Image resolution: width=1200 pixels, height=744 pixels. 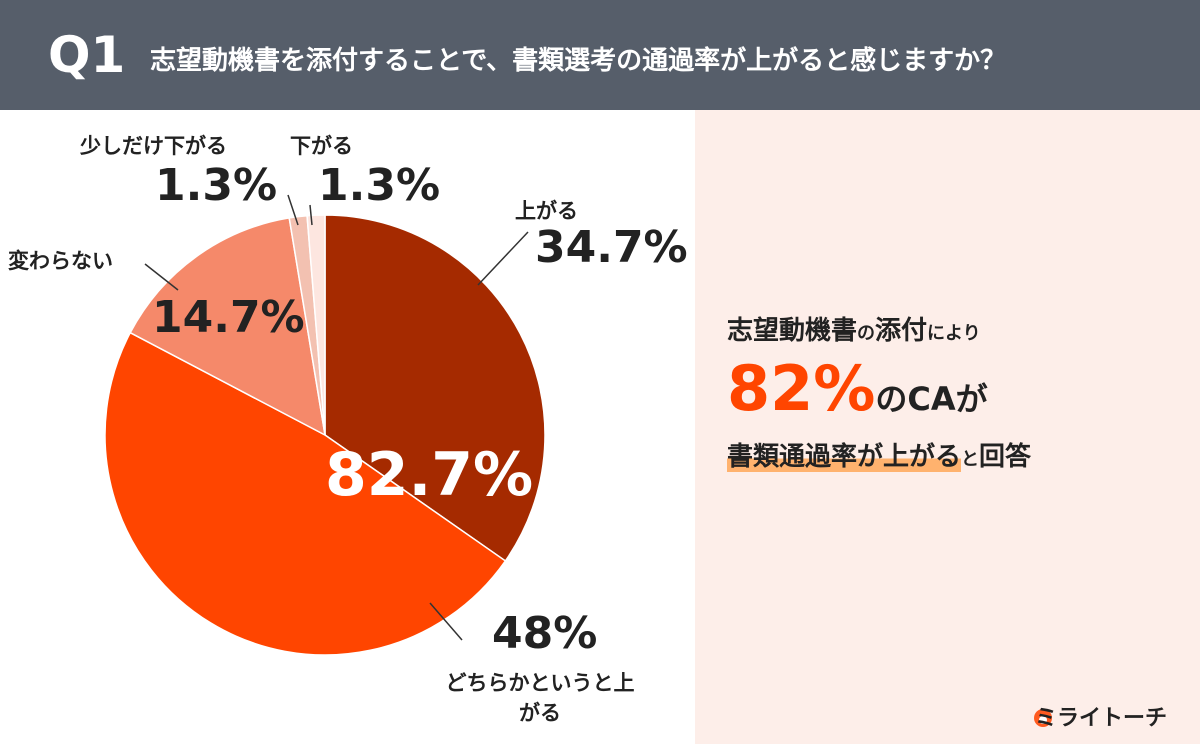 What do you see at coordinates (545, 633) in the screenshot?
I see `value-label: 48%` at bounding box center [545, 633].